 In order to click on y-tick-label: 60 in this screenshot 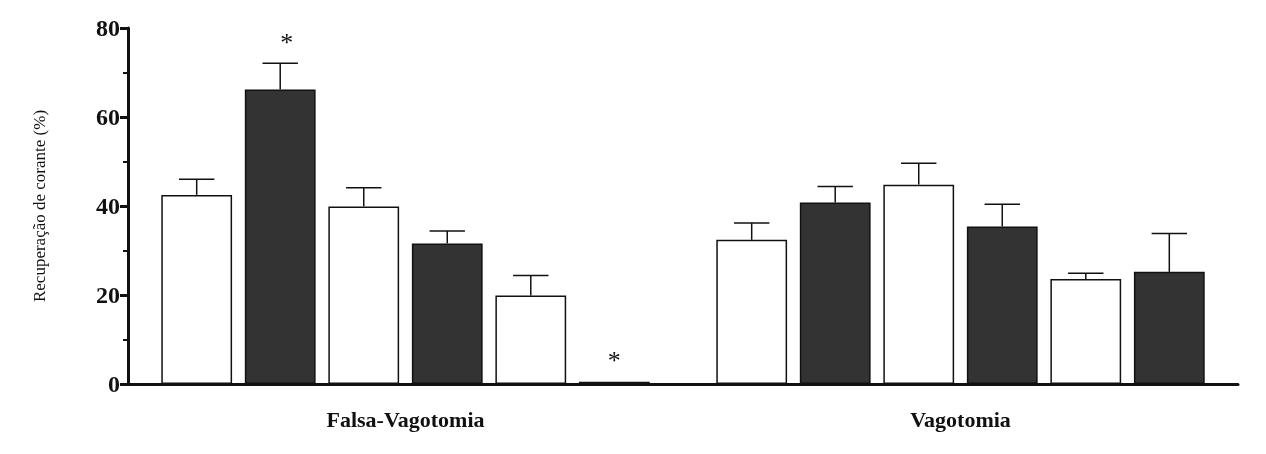, I will do `click(108, 117)`.